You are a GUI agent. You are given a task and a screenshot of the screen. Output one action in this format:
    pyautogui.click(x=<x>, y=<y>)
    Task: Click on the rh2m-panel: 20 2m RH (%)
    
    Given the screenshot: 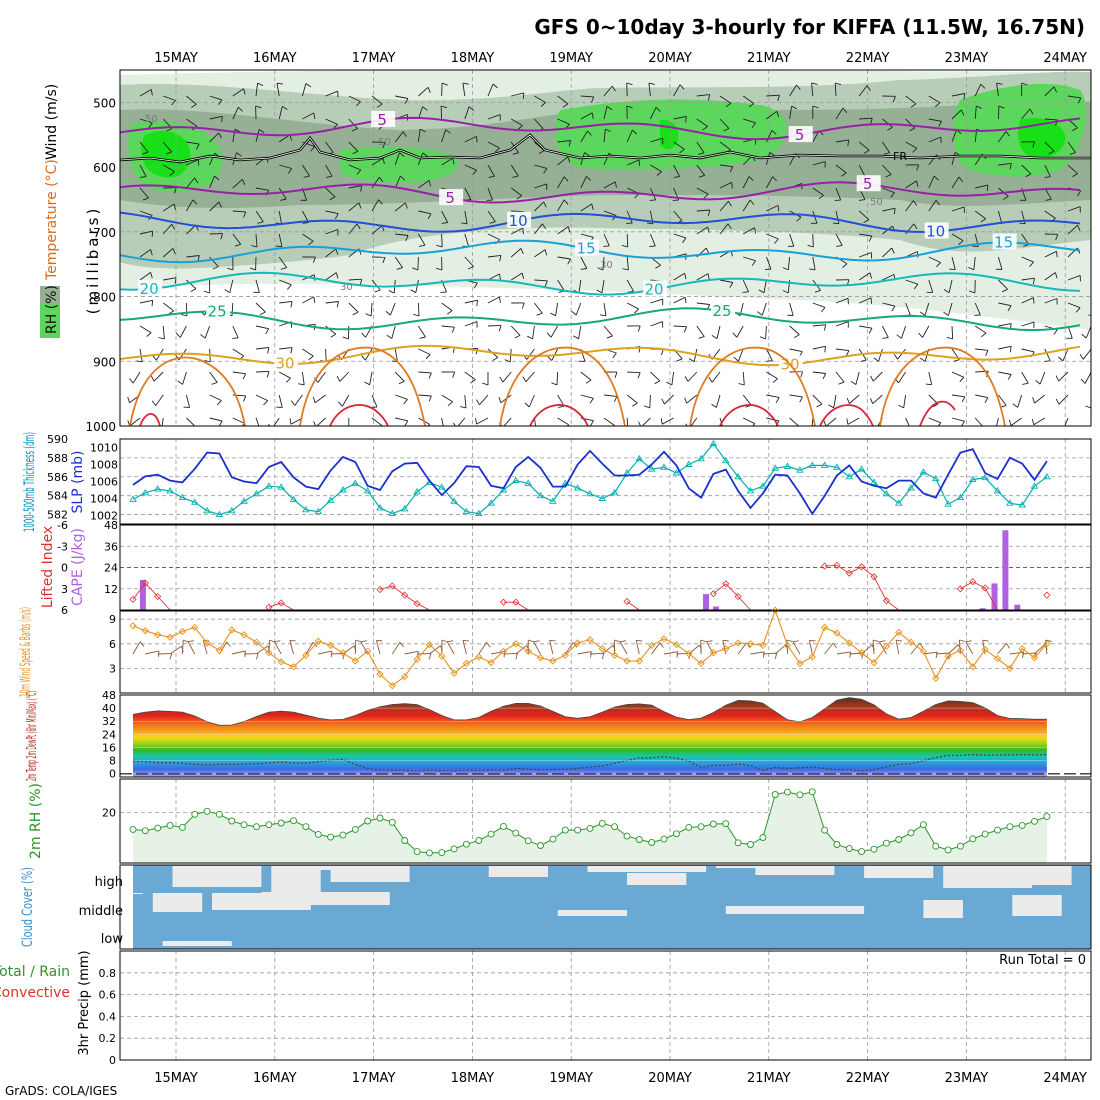 What is the action you would take?
    pyautogui.click(x=560, y=821)
    